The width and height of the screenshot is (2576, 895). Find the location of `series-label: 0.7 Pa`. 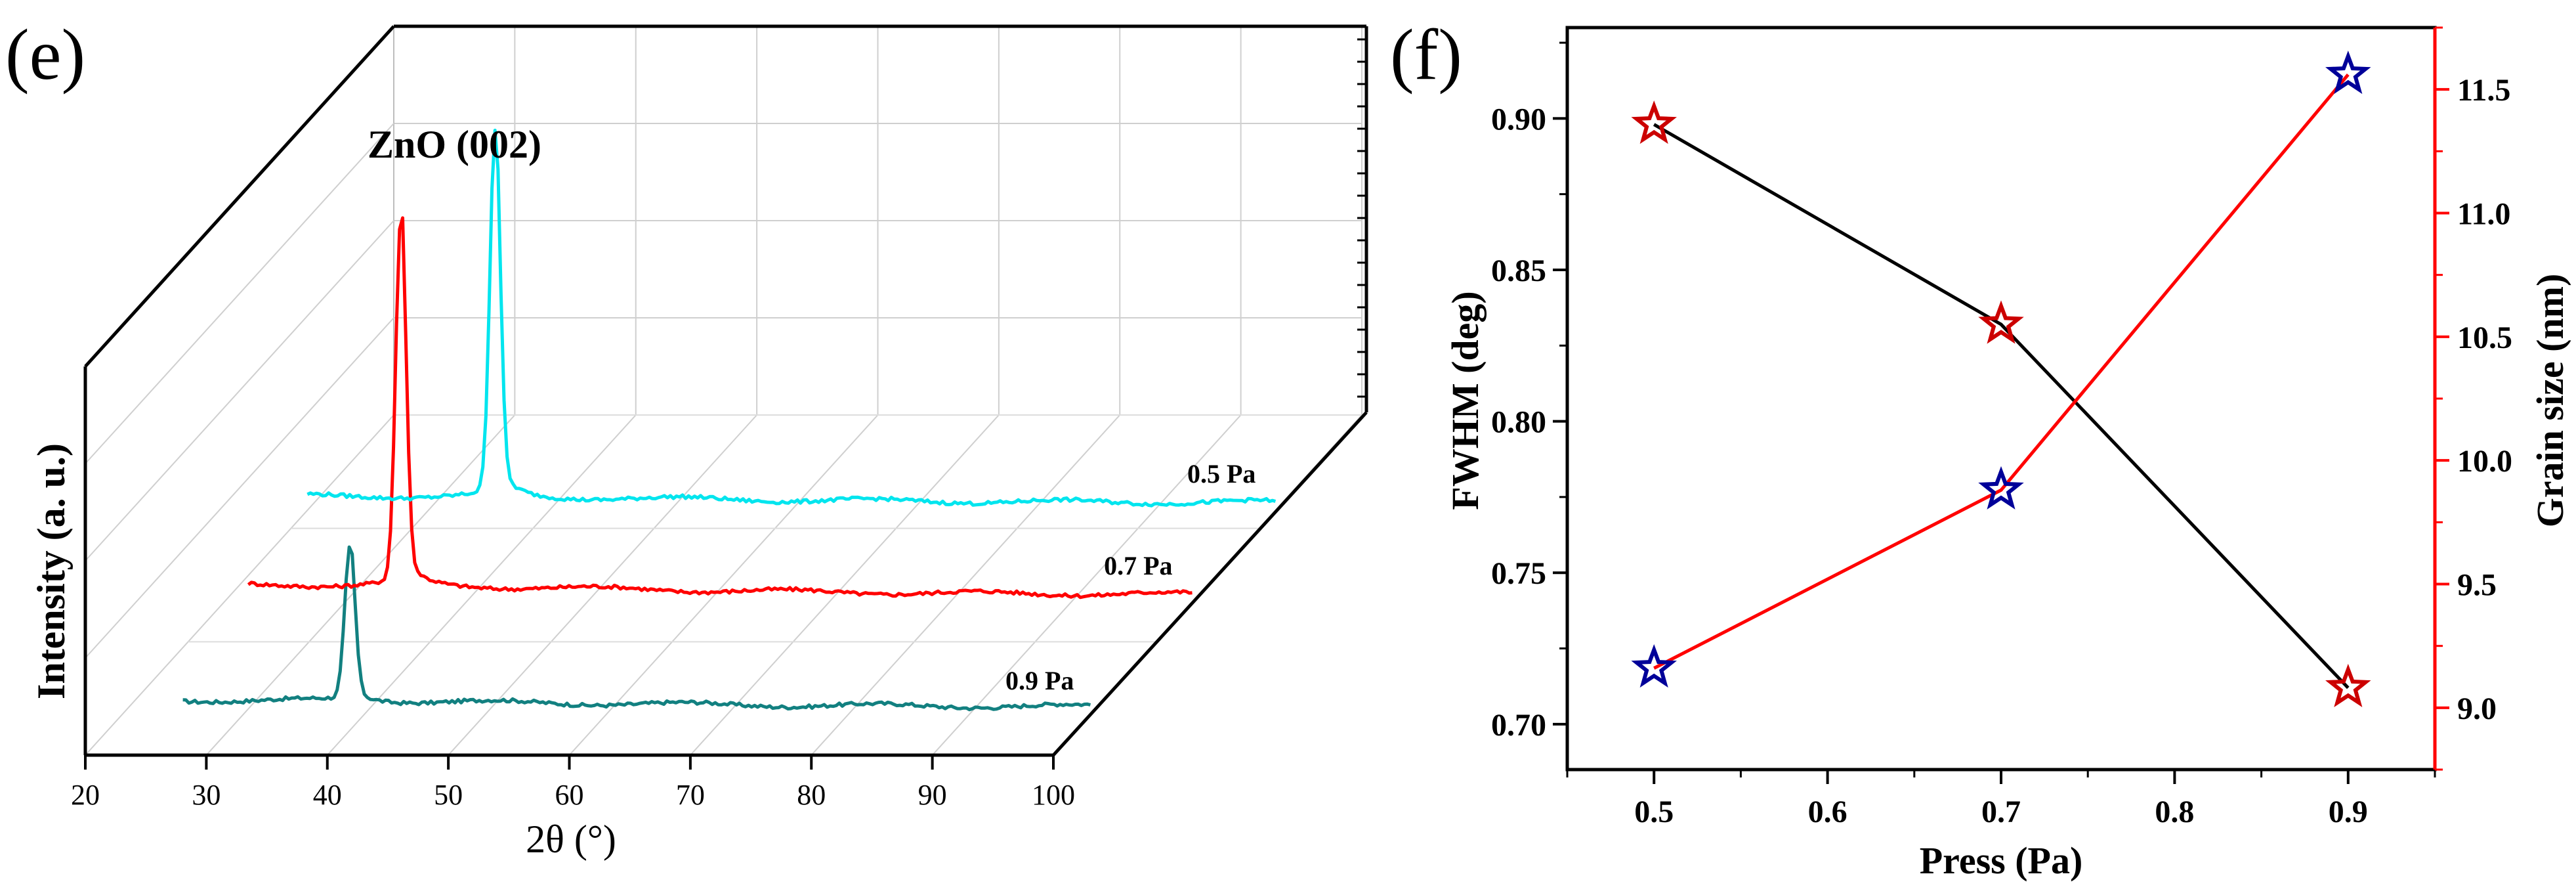

series-label: 0.7 Pa is located at coordinates (1138, 565).